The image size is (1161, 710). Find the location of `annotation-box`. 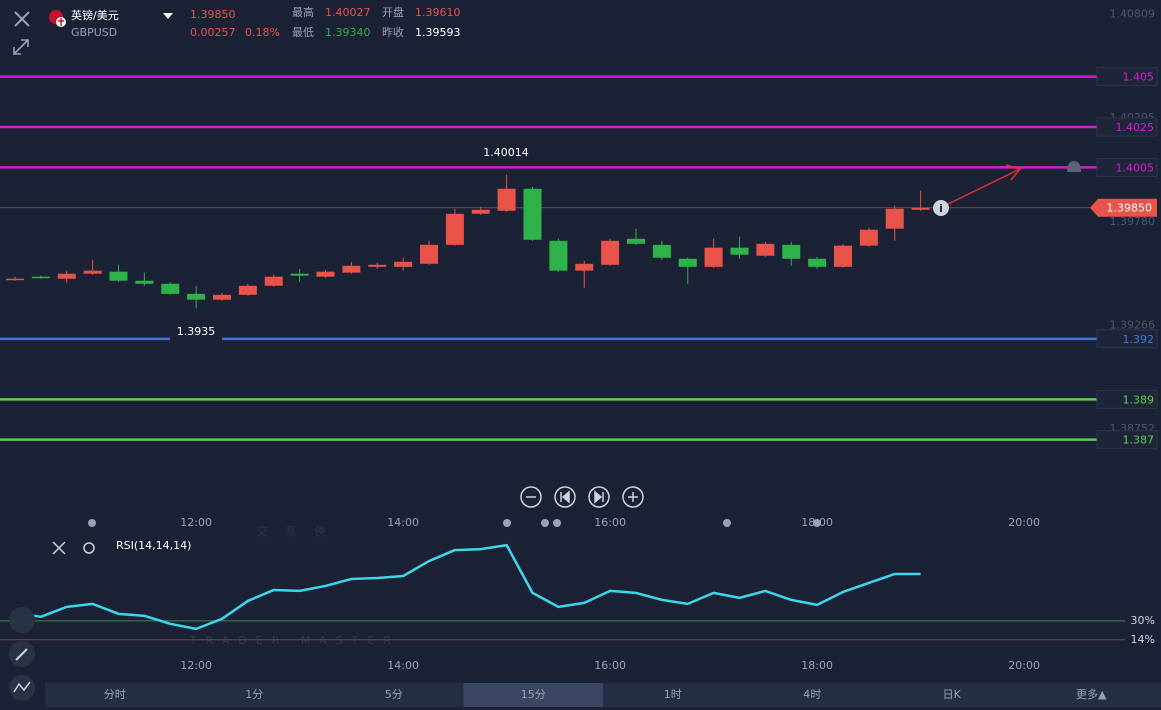

annotation-box is located at coordinates (506, 153).